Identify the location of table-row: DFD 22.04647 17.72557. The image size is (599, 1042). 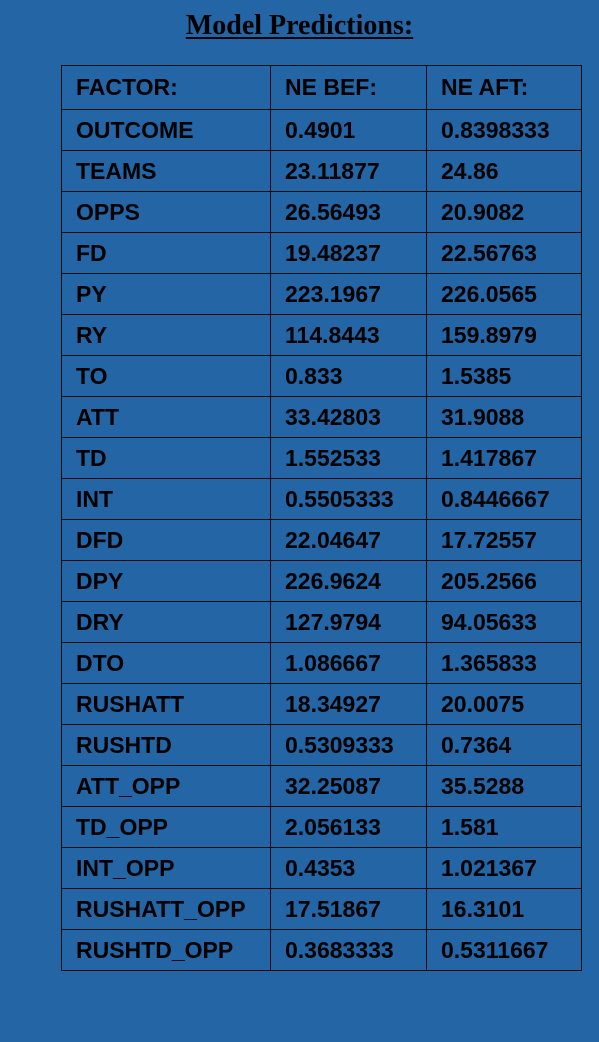
(321, 540).